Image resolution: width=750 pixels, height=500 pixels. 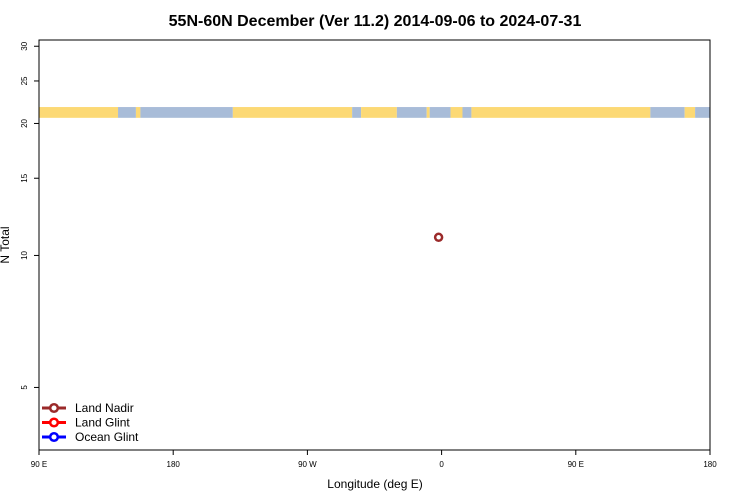 What do you see at coordinates (6, 244) in the screenshot?
I see `y-axis-label: N Total` at bounding box center [6, 244].